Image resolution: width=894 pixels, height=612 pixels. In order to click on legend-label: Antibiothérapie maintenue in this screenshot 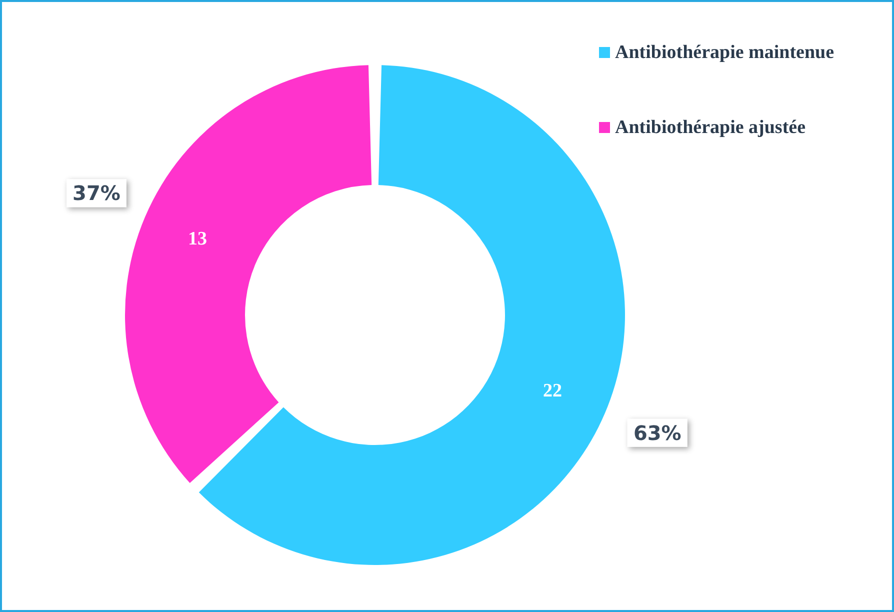, I will do `click(724, 52)`.